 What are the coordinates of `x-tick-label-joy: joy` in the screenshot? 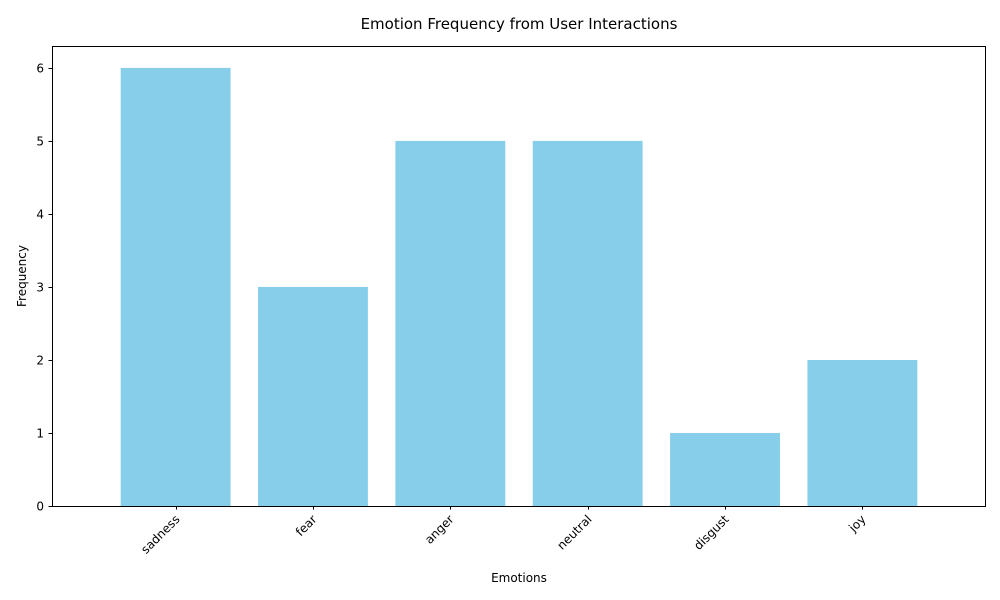 It's located at (856, 523).